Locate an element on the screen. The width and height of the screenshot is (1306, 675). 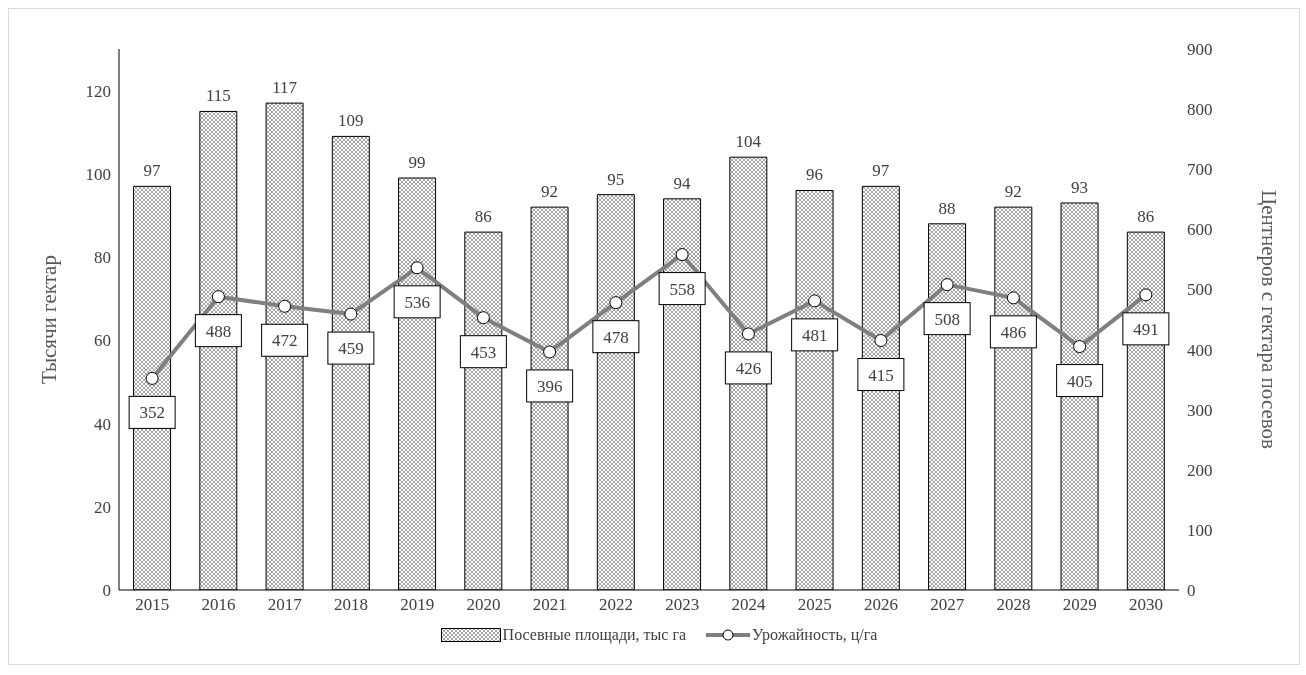
y-tick-label: 80 is located at coordinates (102, 258).